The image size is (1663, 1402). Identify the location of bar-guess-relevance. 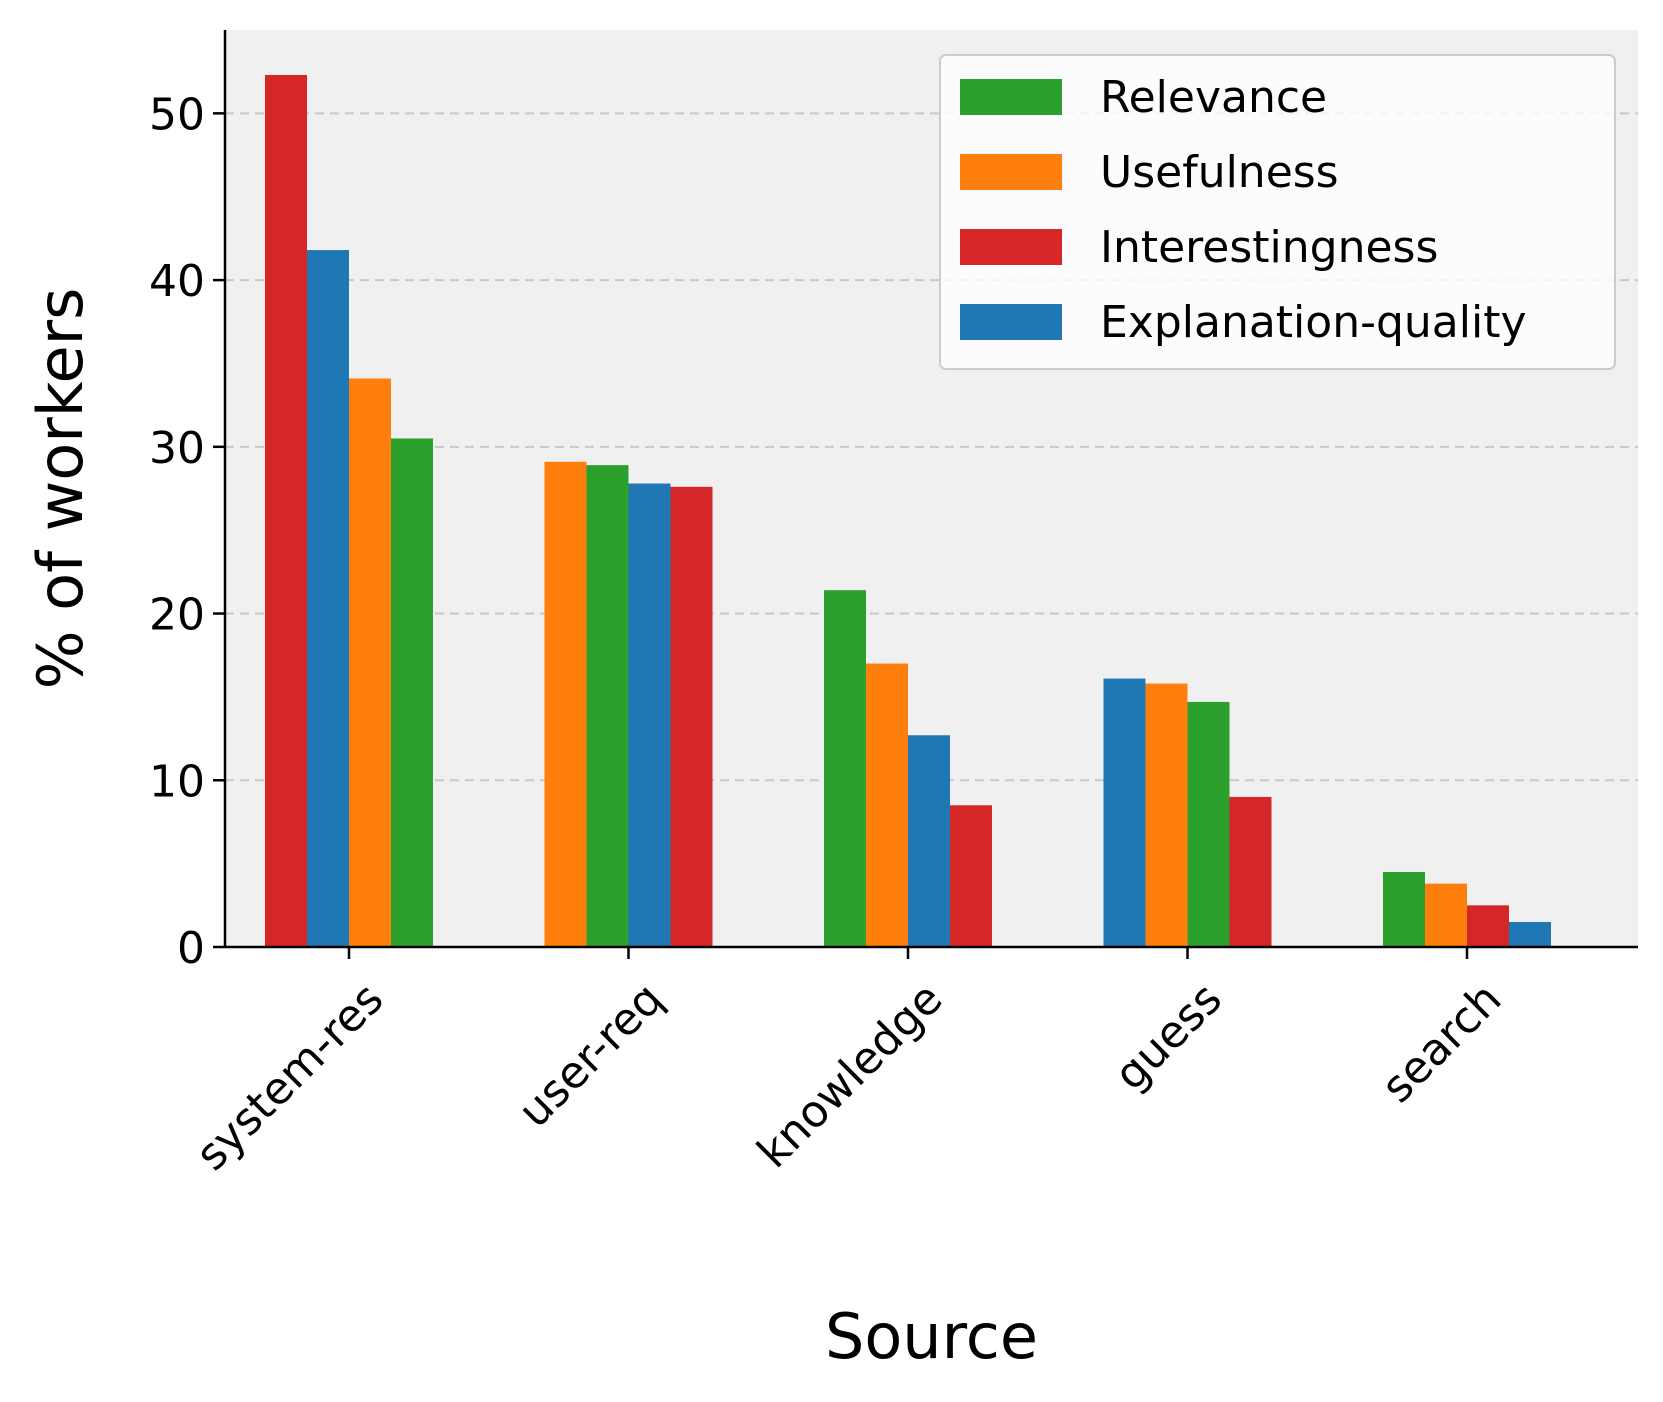
(1208, 824).